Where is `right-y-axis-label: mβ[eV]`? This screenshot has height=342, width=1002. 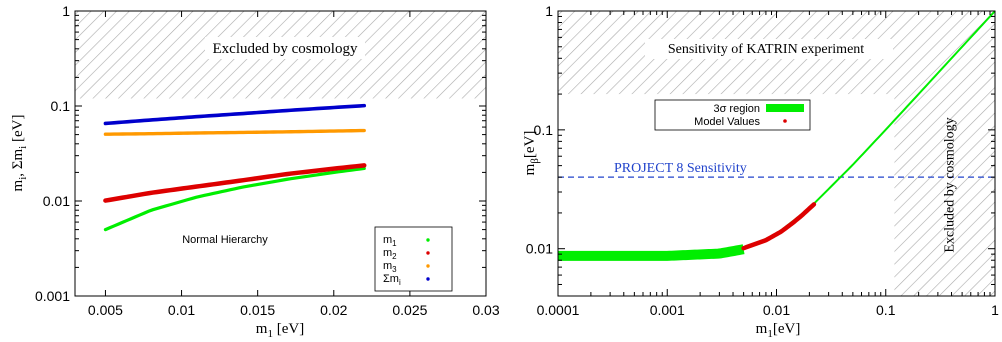
right-y-axis-label: mβ[eV] is located at coordinates (531, 153).